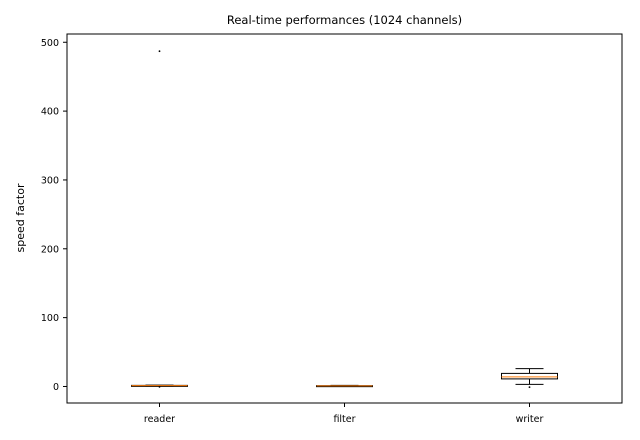 The width and height of the screenshot is (640, 440). Describe the element at coordinates (50, 318) in the screenshot. I see `y-tick-label: 100` at that location.